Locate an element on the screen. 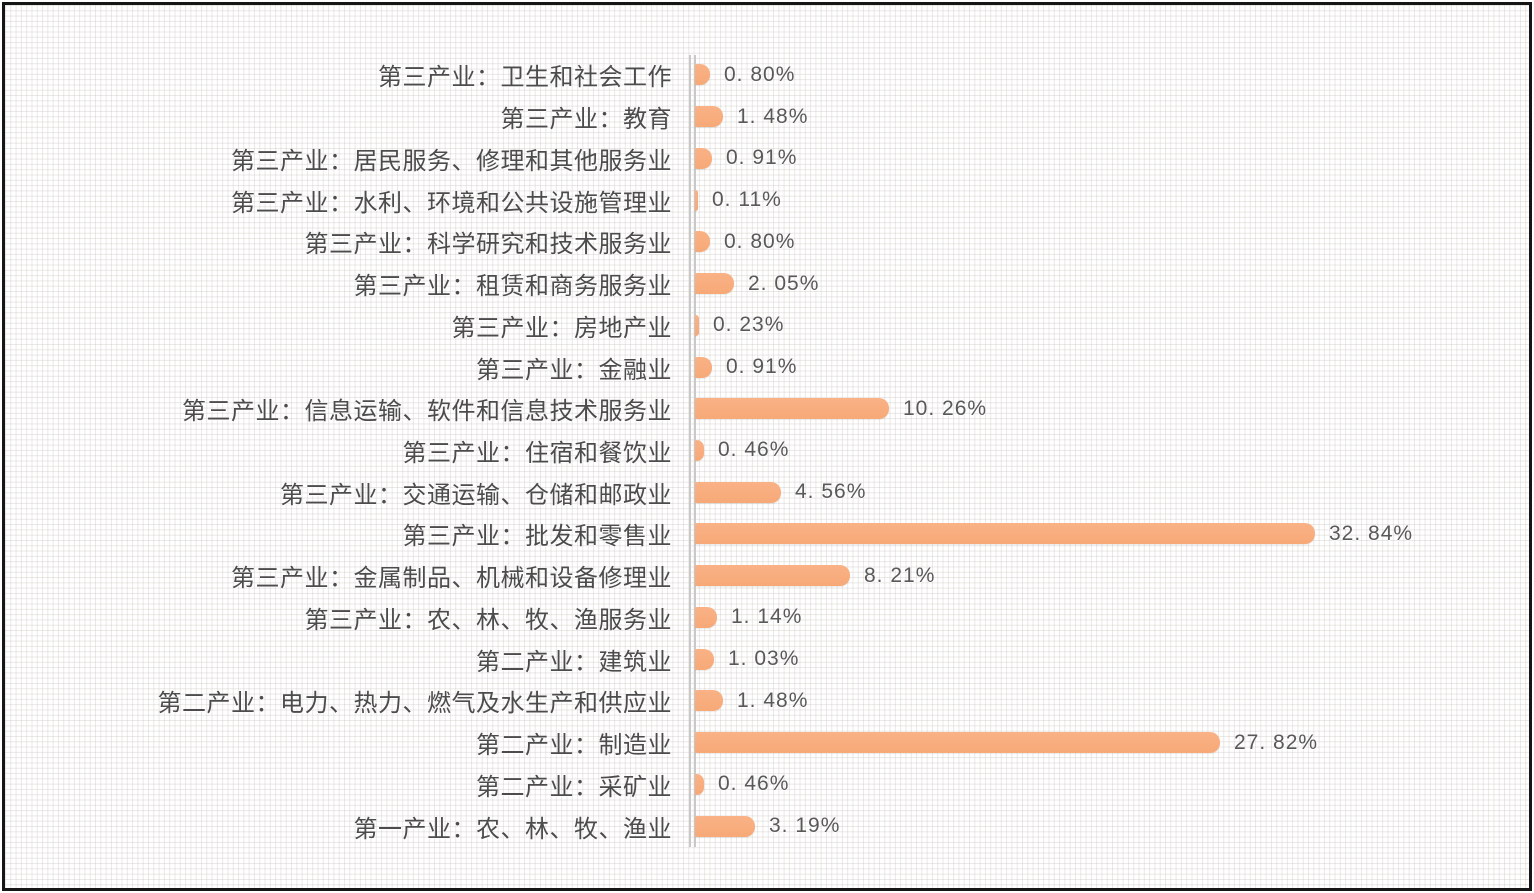  bar-area: 0. 11% is located at coordinates (738, 200).